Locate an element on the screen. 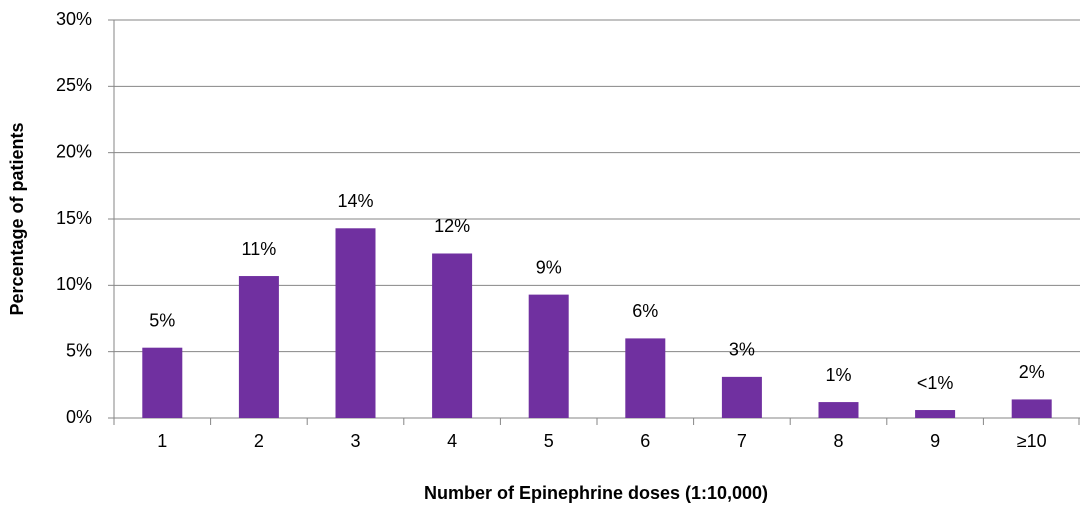 This screenshot has width=1080, height=508. data-label: 14% is located at coordinates (355, 201).